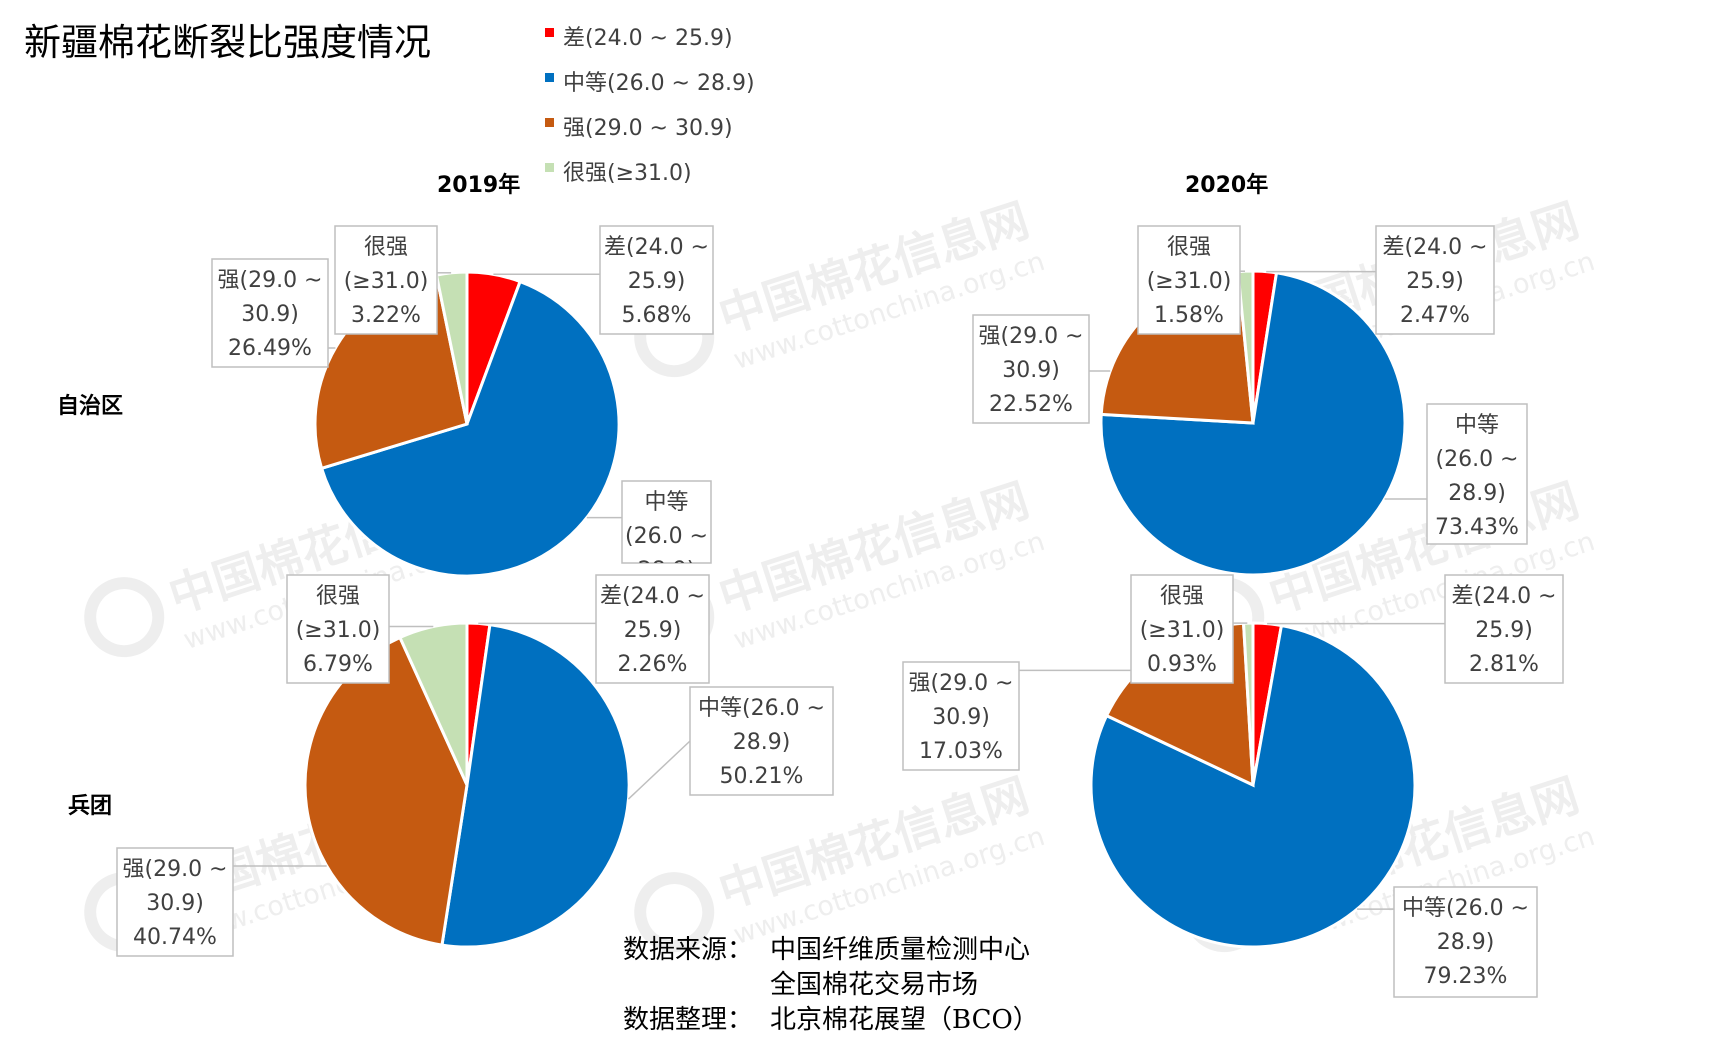 Image resolution: width=1716 pixels, height=1048 pixels. What do you see at coordinates (1466, 976) in the screenshot?
I see `data-label-value: 79.23%` at bounding box center [1466, 976].